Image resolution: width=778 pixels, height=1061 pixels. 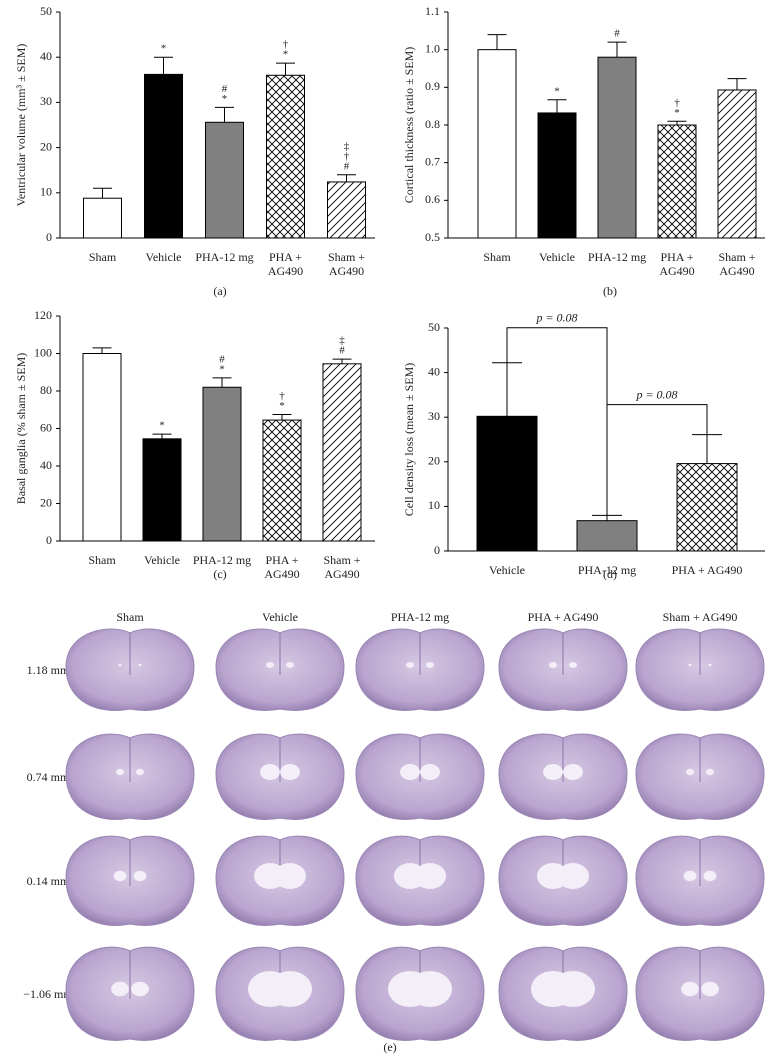 What do you see at coordinates (432, 124) in the screenshot?
I see `y-tick-label: 0.8` at bounding box center [432, 124].